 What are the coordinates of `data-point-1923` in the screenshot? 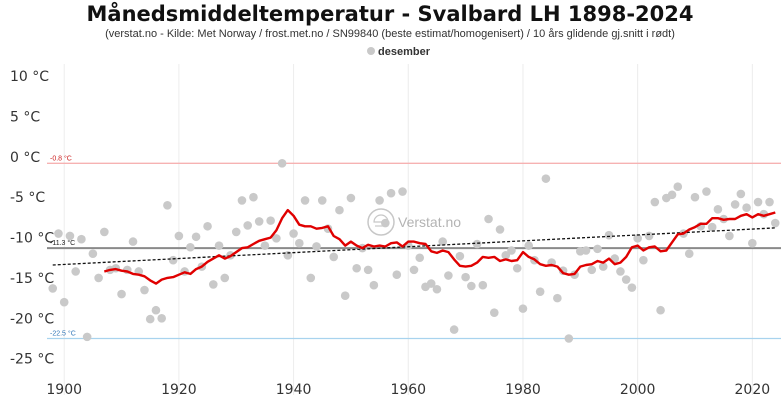 It's located at (196, 237).